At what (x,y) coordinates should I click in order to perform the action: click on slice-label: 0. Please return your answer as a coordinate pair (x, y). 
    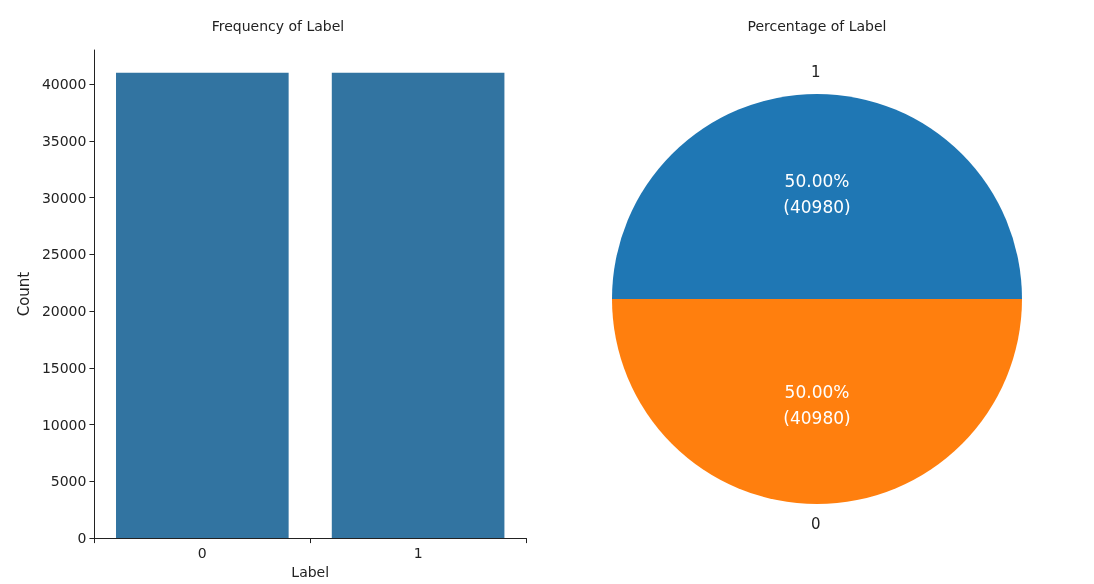
    Looking at the image, I should click on (816, 523).